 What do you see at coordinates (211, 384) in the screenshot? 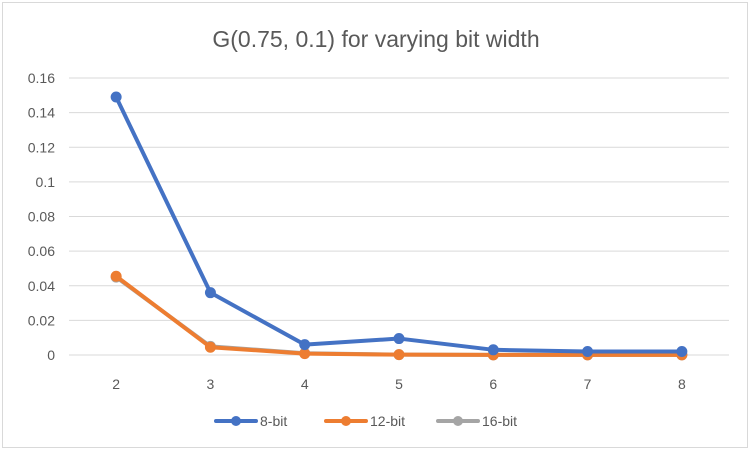
I see `x-tick-label: 3` at bounding box center [211, 384].